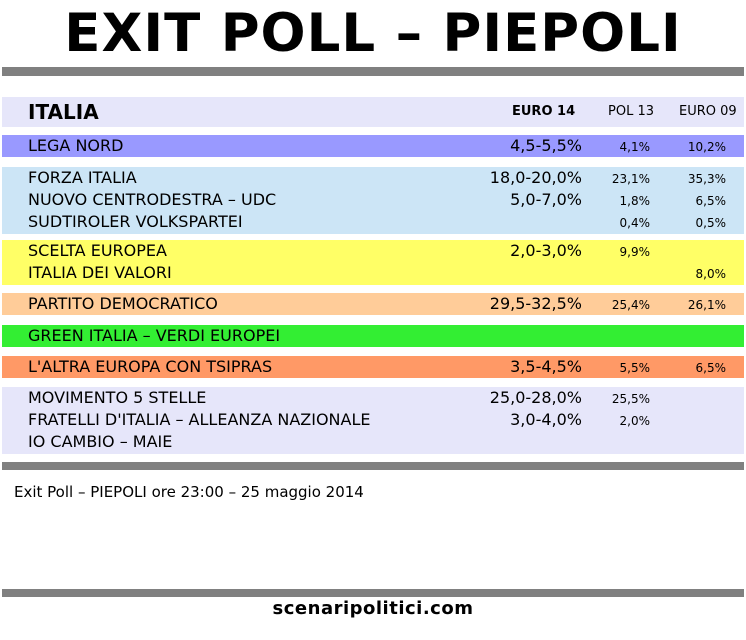  I want to click on pol13-value: 23,1%, so click(630, 179).